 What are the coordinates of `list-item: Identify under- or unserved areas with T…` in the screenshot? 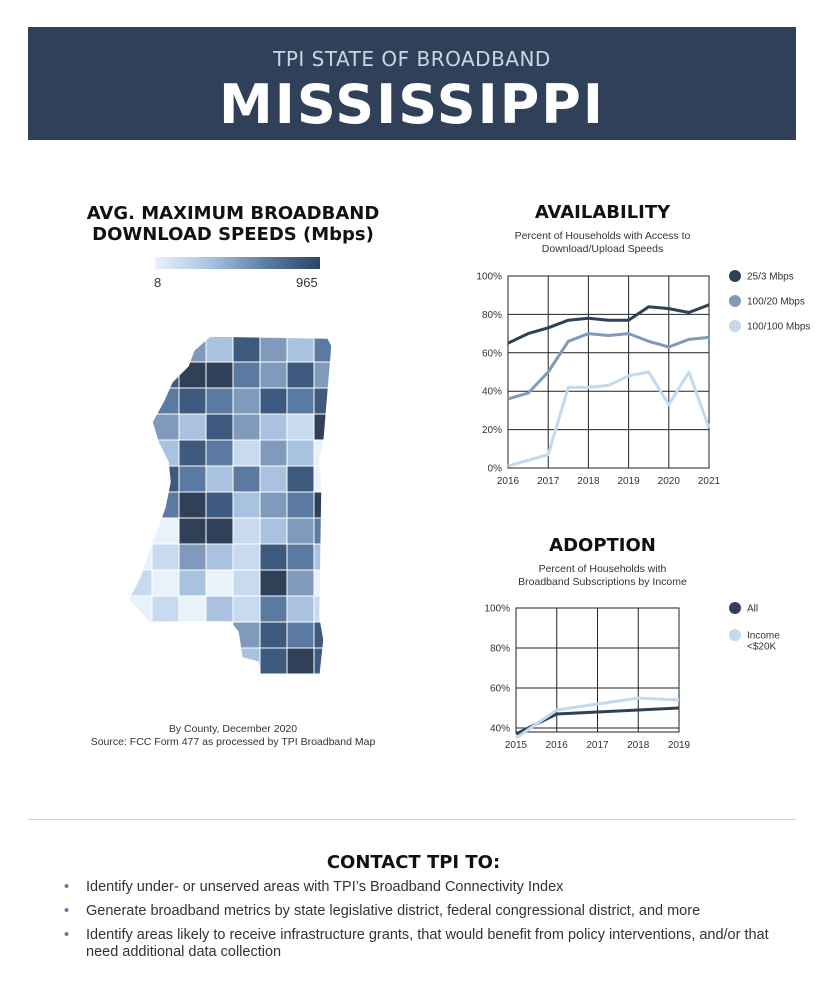 It's located at (422, 887).